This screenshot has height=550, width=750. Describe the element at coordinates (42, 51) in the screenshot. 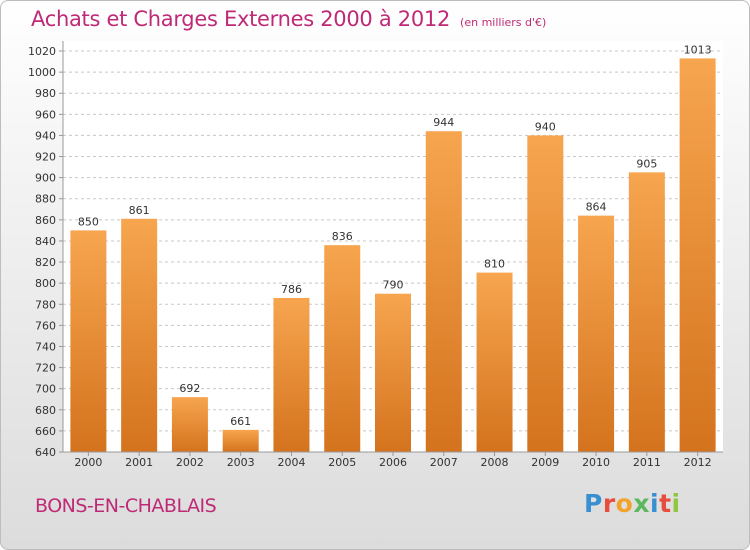

I see `y-tick-label: 1020` at that location.